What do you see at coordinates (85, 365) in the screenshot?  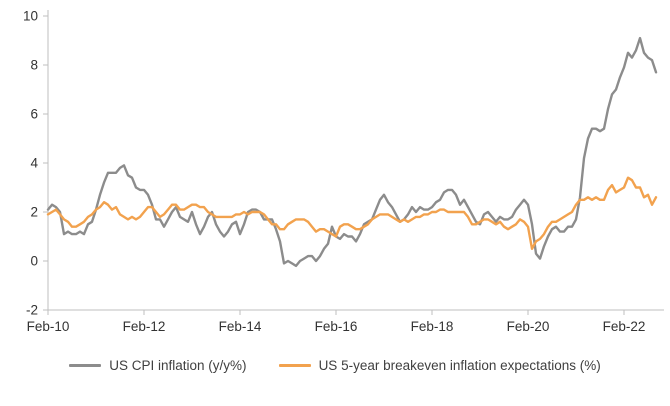 I see `cpi-line-swatch` at bounding box center [85, 365].